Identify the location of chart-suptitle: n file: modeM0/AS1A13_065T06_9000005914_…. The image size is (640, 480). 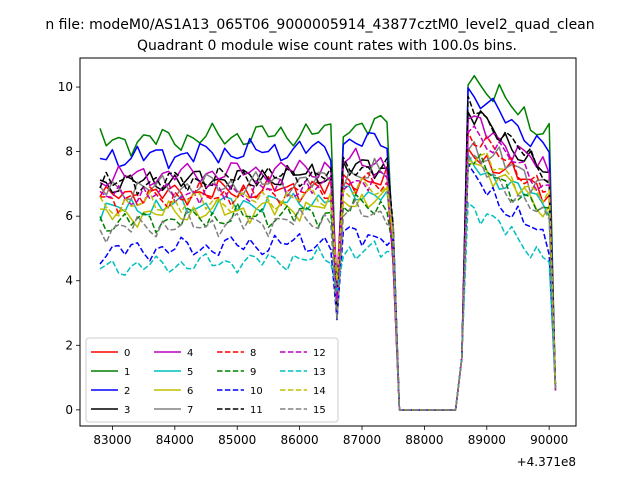
(319, 25).